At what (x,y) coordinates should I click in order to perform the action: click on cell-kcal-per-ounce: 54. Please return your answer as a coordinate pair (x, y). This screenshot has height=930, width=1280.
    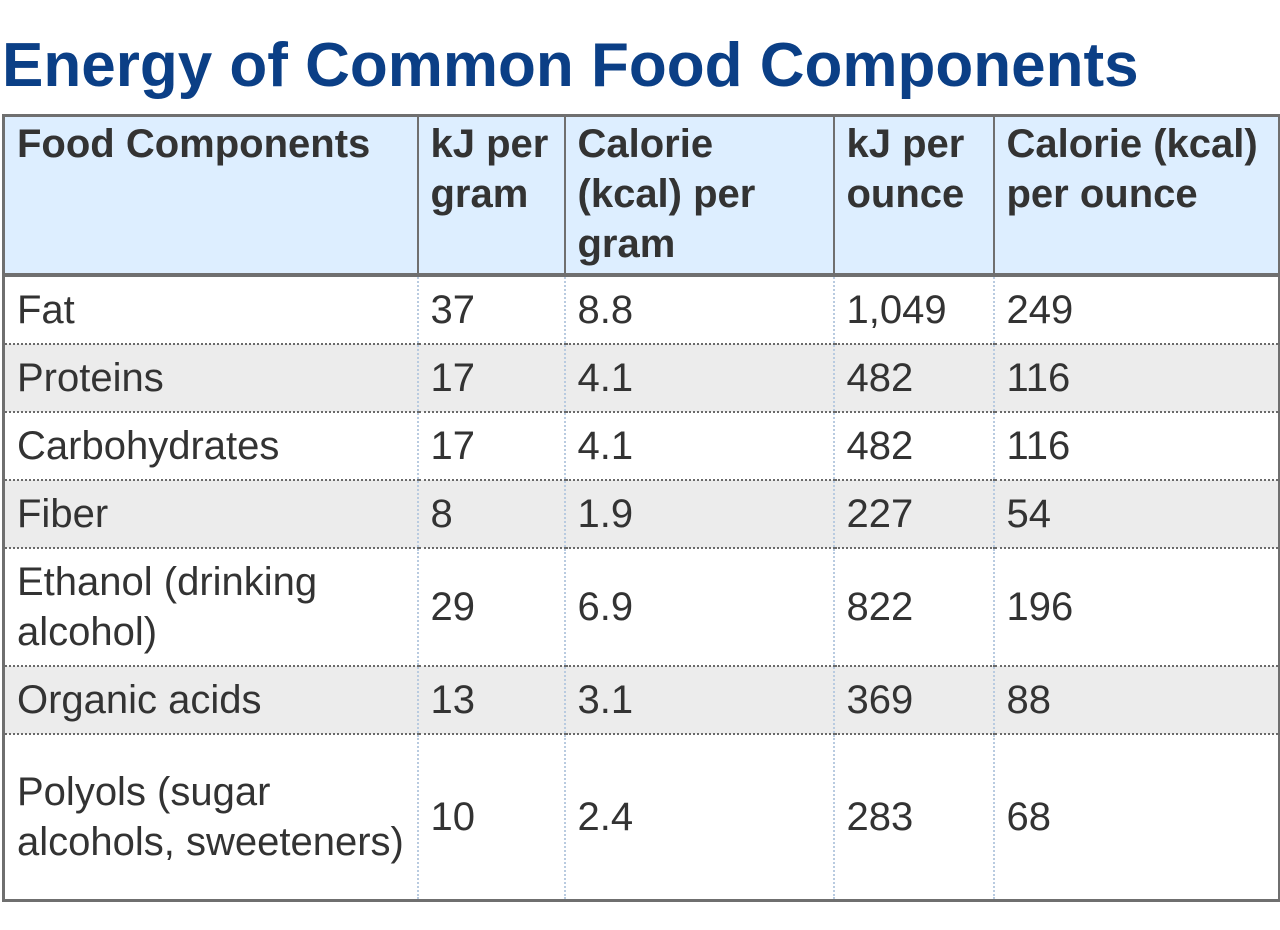
    Looking at the image, I should click on (1136, 514).